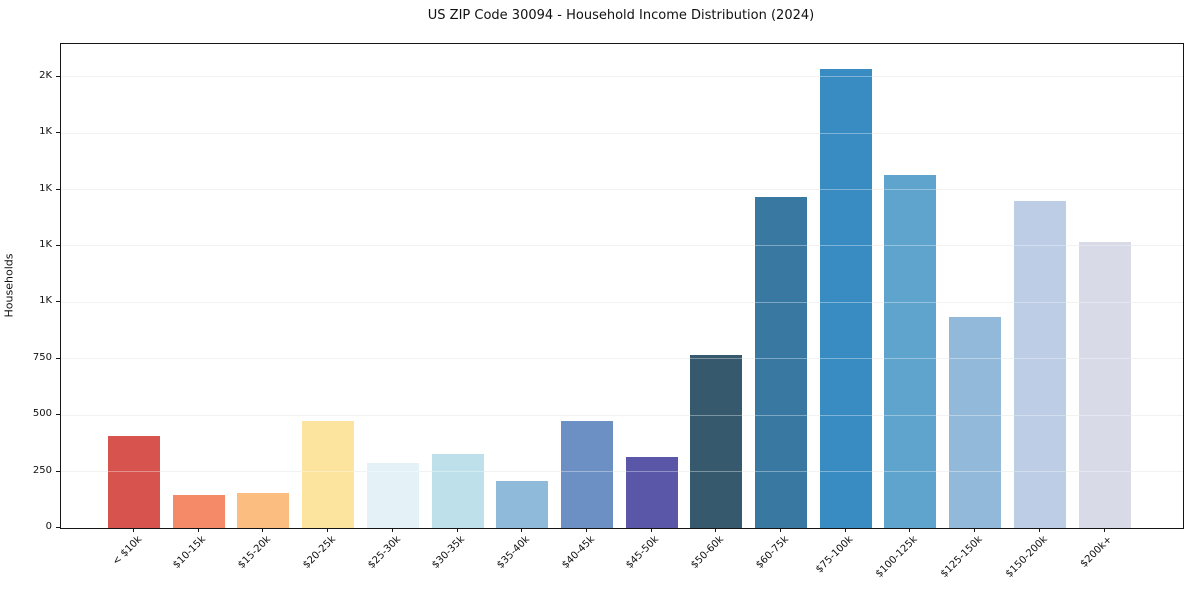 The height and width of the screenshot is (590, 1189). Describe the element at coordinates (1096, 552) in the screenshot. I see `x-tick-label: $200k+` at that location.